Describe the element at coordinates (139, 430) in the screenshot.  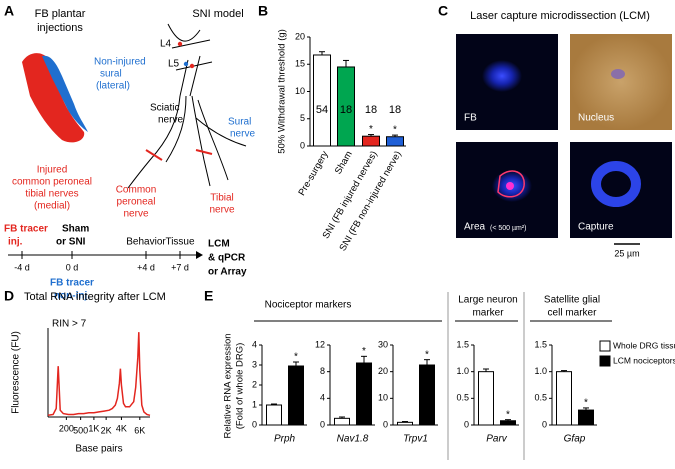
I see `x-tick-label: 6K` at that location.